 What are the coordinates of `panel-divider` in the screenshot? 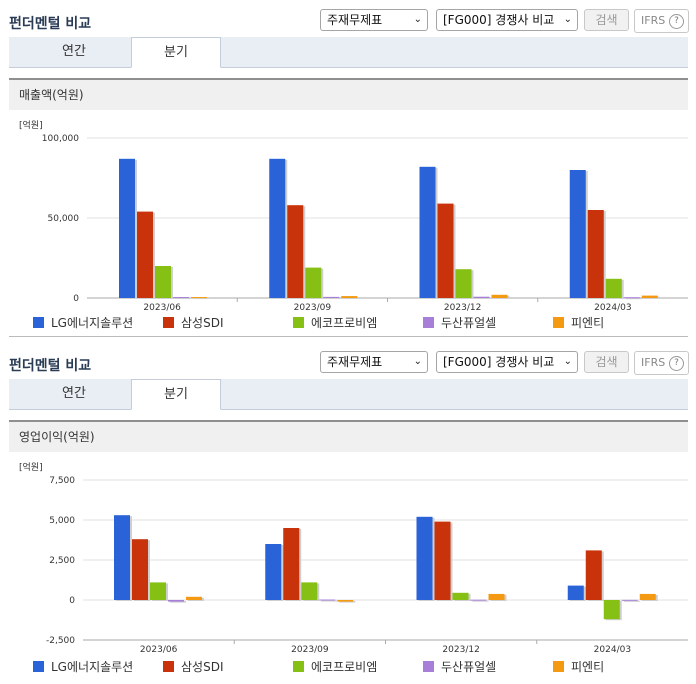 It's located at (348, 336).